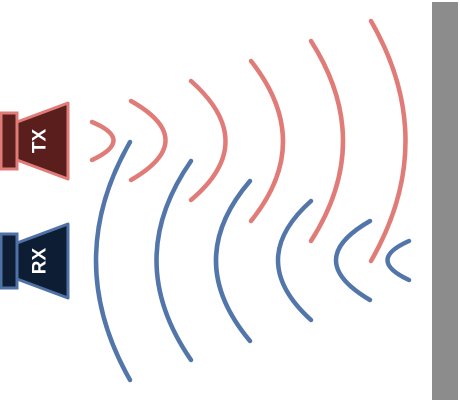 The width and height of the screenshot is (460, 403). I want to click on reflector-wall, so click(445, 201).